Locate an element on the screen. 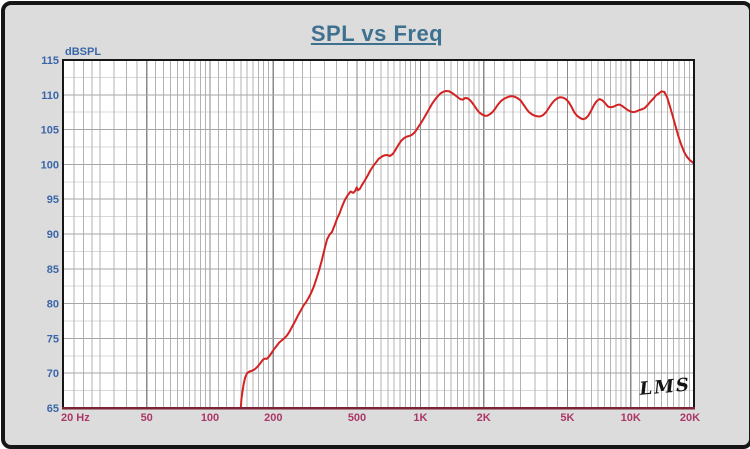  x-tick-label: 5K is located at coordinates (567, 418).